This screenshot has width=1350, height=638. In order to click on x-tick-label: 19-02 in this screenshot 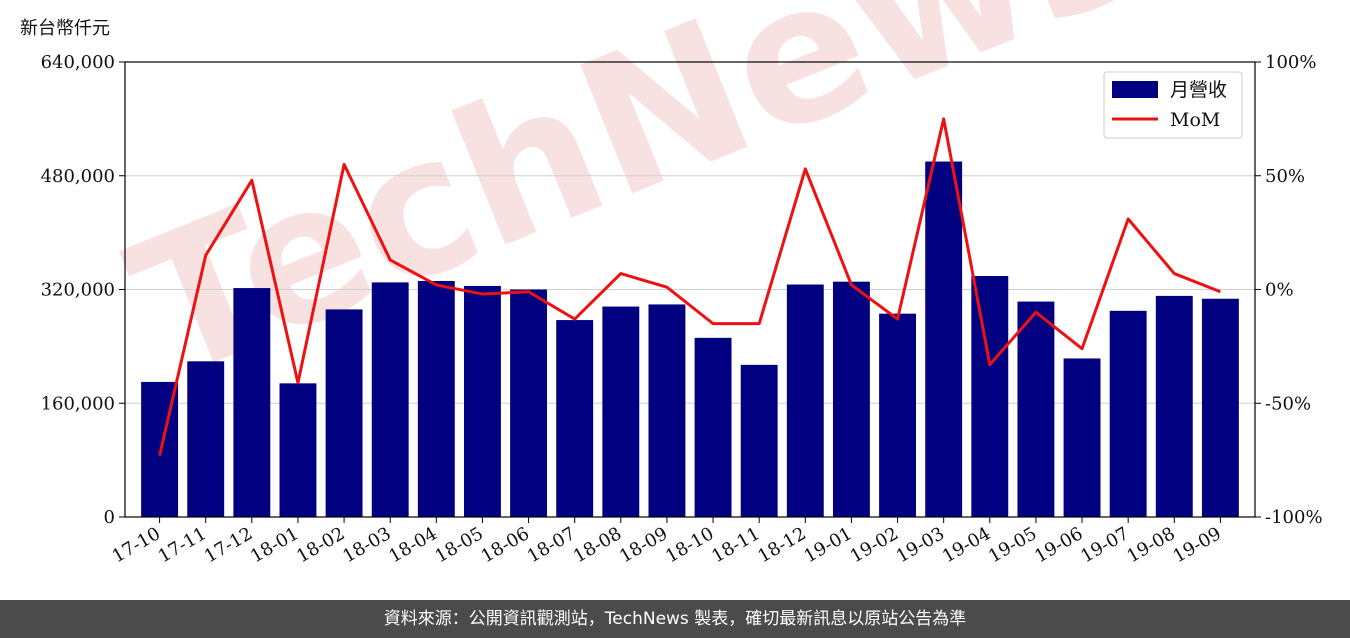, I will do `click(874, 545)`.